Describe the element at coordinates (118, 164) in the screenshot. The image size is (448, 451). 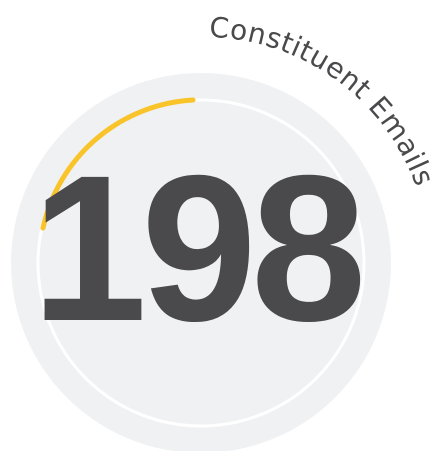
I see `gauge-progress-arc` at that location.